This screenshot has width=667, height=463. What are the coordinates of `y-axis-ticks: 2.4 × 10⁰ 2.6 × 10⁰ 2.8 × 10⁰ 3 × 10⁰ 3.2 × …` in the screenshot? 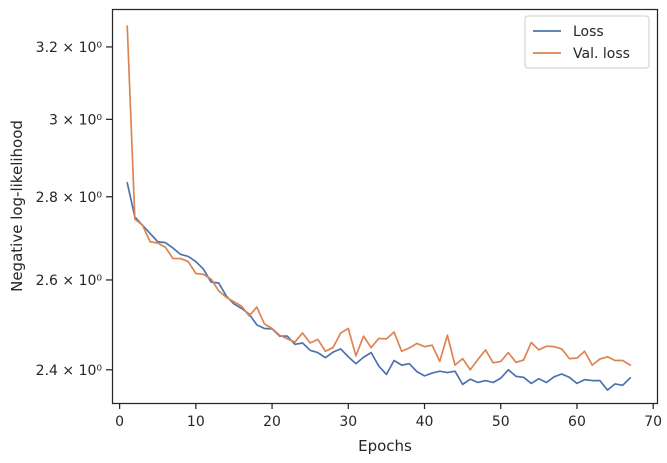 It's located at (74, 209).